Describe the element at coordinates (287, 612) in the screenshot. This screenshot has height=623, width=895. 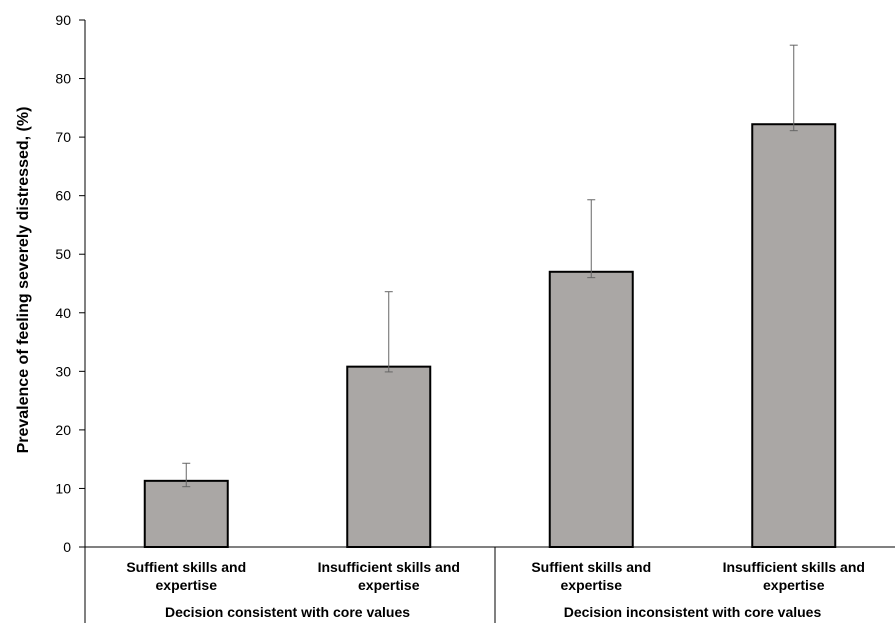
I see `group-label: Decision consistent with core values` at that location.